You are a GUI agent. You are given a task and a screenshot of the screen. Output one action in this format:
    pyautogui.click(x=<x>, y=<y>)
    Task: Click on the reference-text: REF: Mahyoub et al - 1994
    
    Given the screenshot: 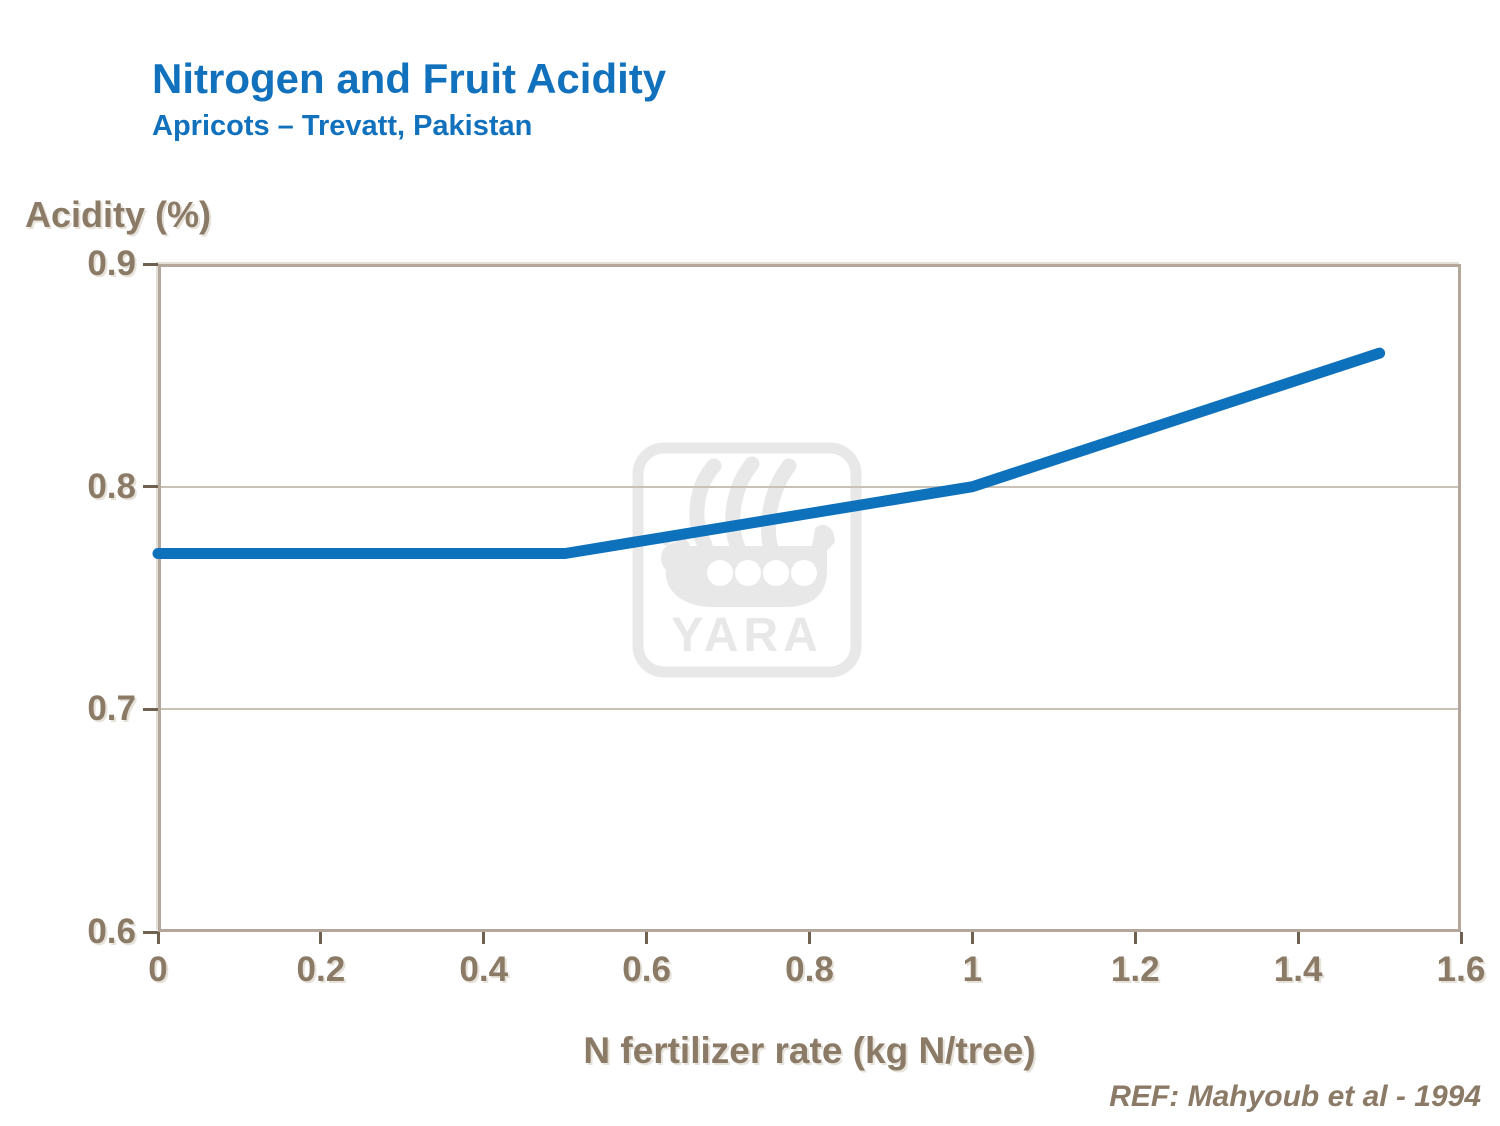 What is the action you would take?
    pyautogui.click(x=1295, y=1096)
    